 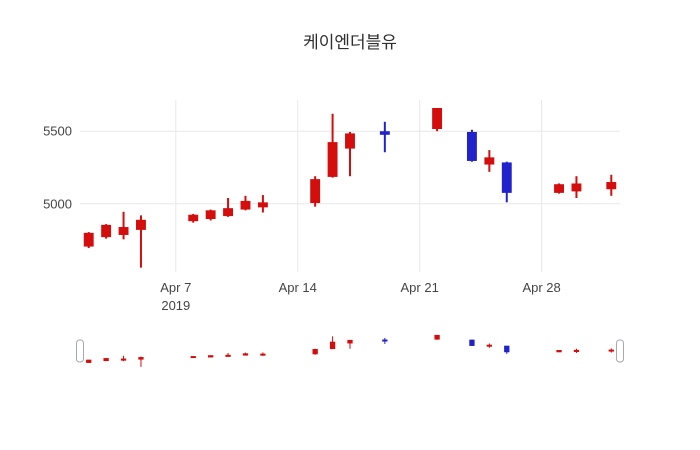 What do you see at coordinates (175, 305) in the screenshot?
I see `x-tick-year: 2019` at bounding box center [175, 305].